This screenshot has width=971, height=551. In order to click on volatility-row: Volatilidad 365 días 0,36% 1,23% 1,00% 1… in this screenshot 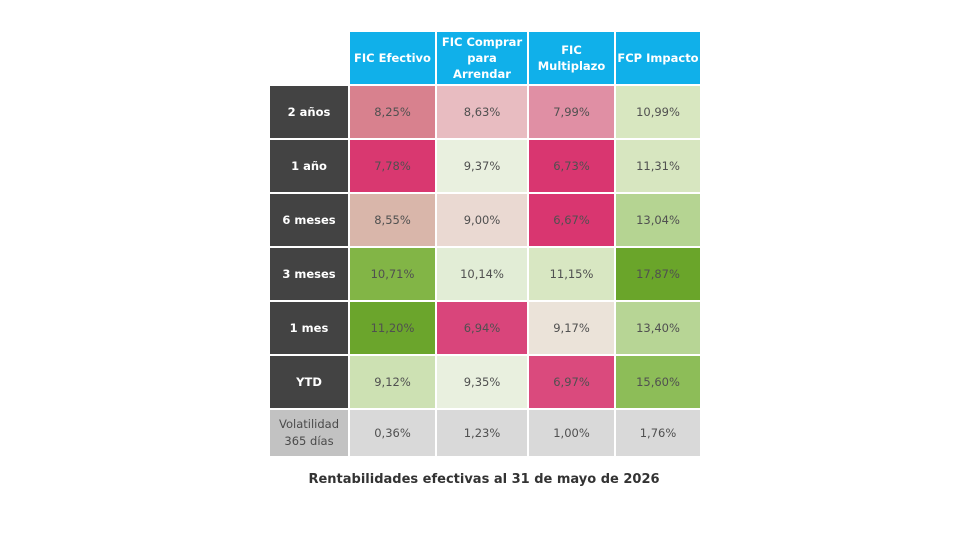, I will do `click(485, 433)`.